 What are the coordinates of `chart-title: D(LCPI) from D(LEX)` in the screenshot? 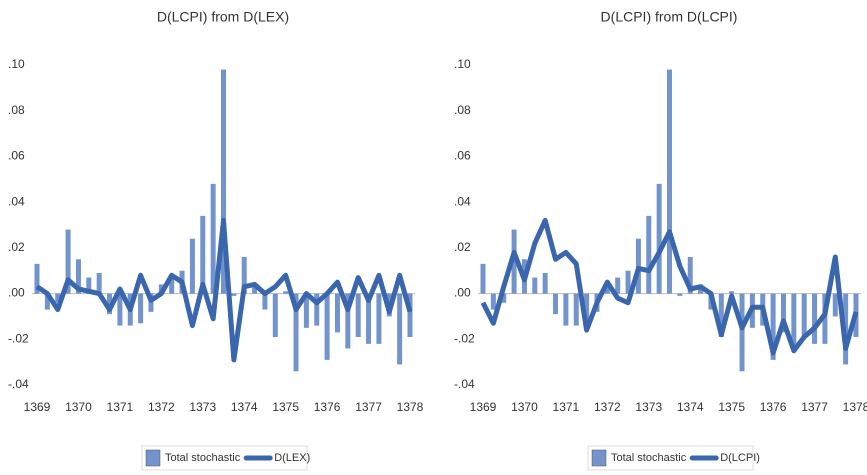 It's located at (223, 17).